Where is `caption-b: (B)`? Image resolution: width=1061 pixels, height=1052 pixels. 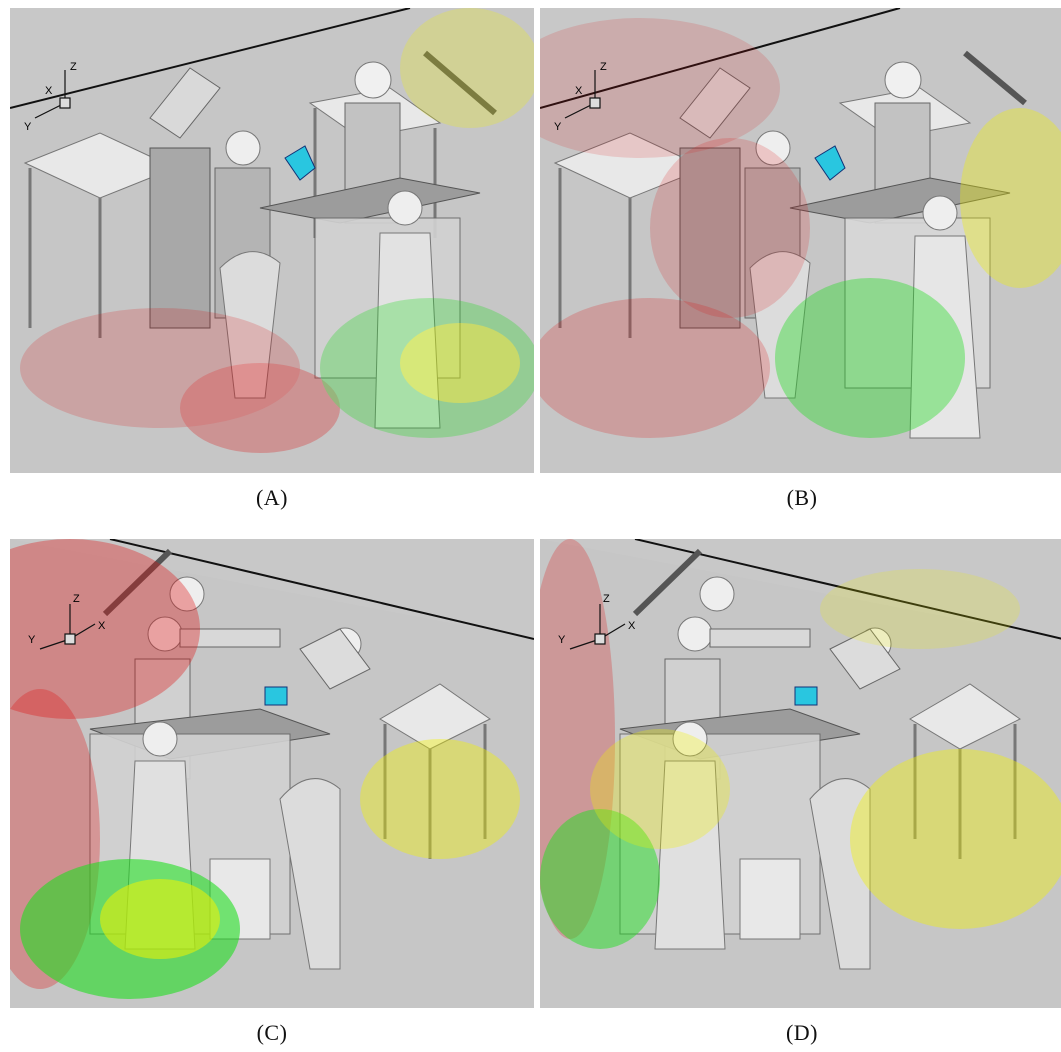 caption-b: (B) is located at coordinates (802, 497).